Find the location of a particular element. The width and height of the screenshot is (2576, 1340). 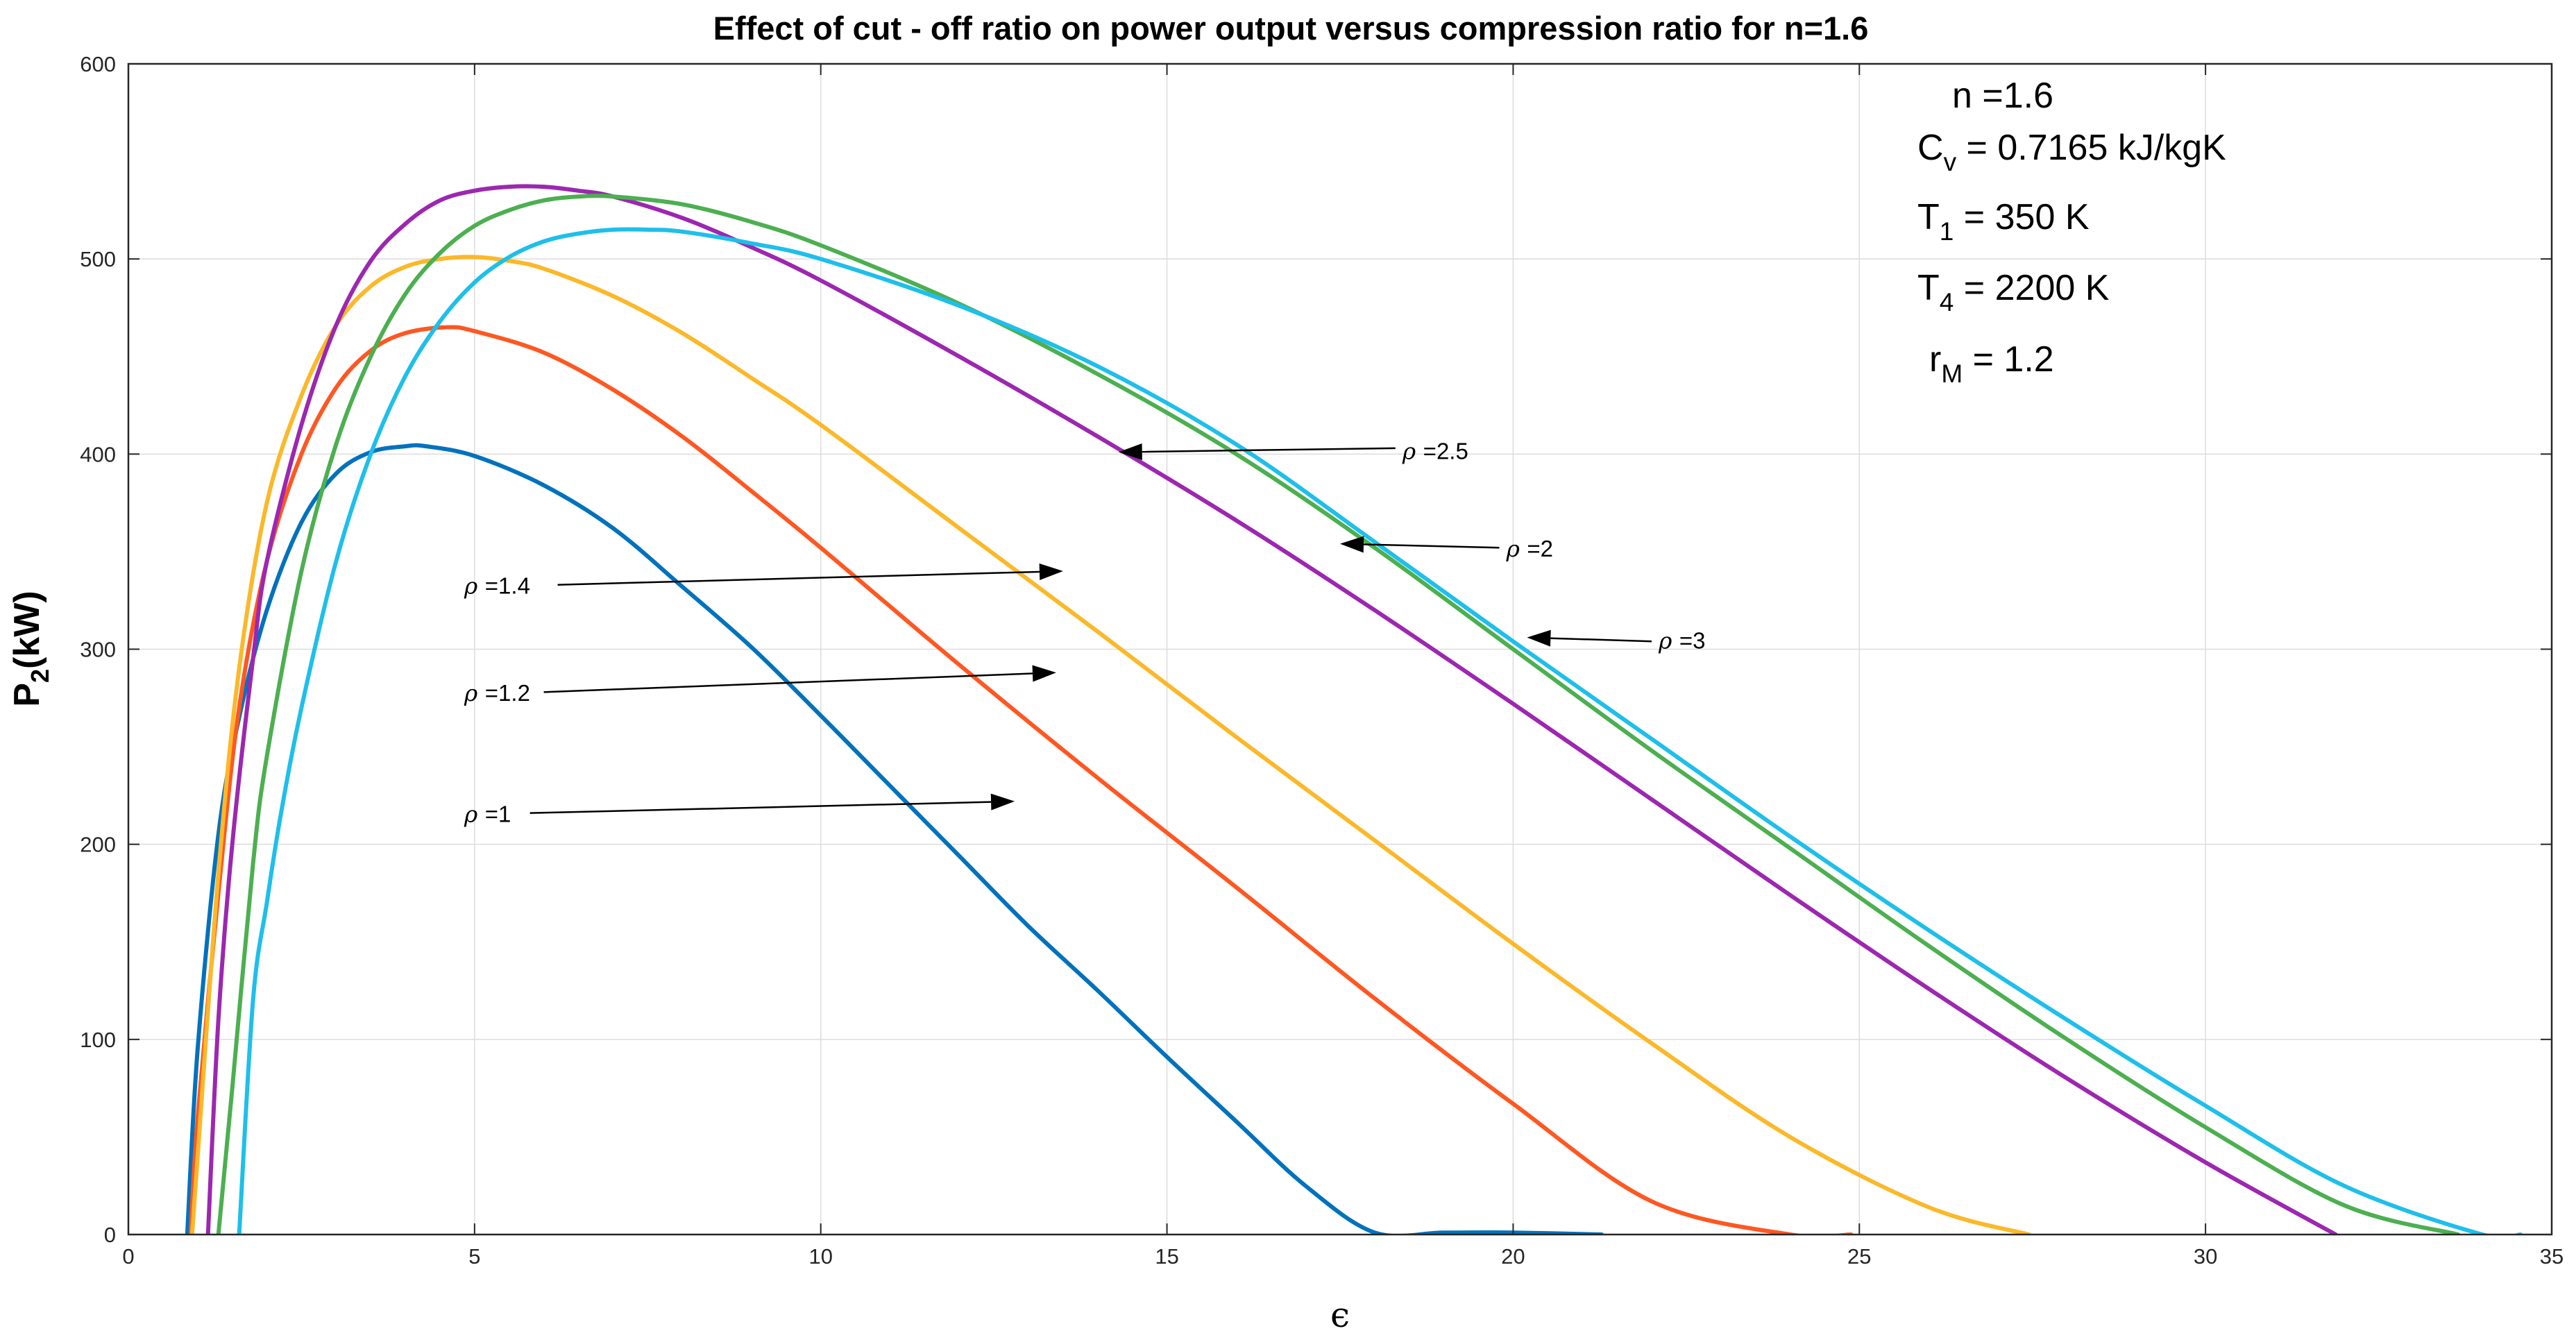

x-tick-label: 5 is located at coordinates (474, 1256).